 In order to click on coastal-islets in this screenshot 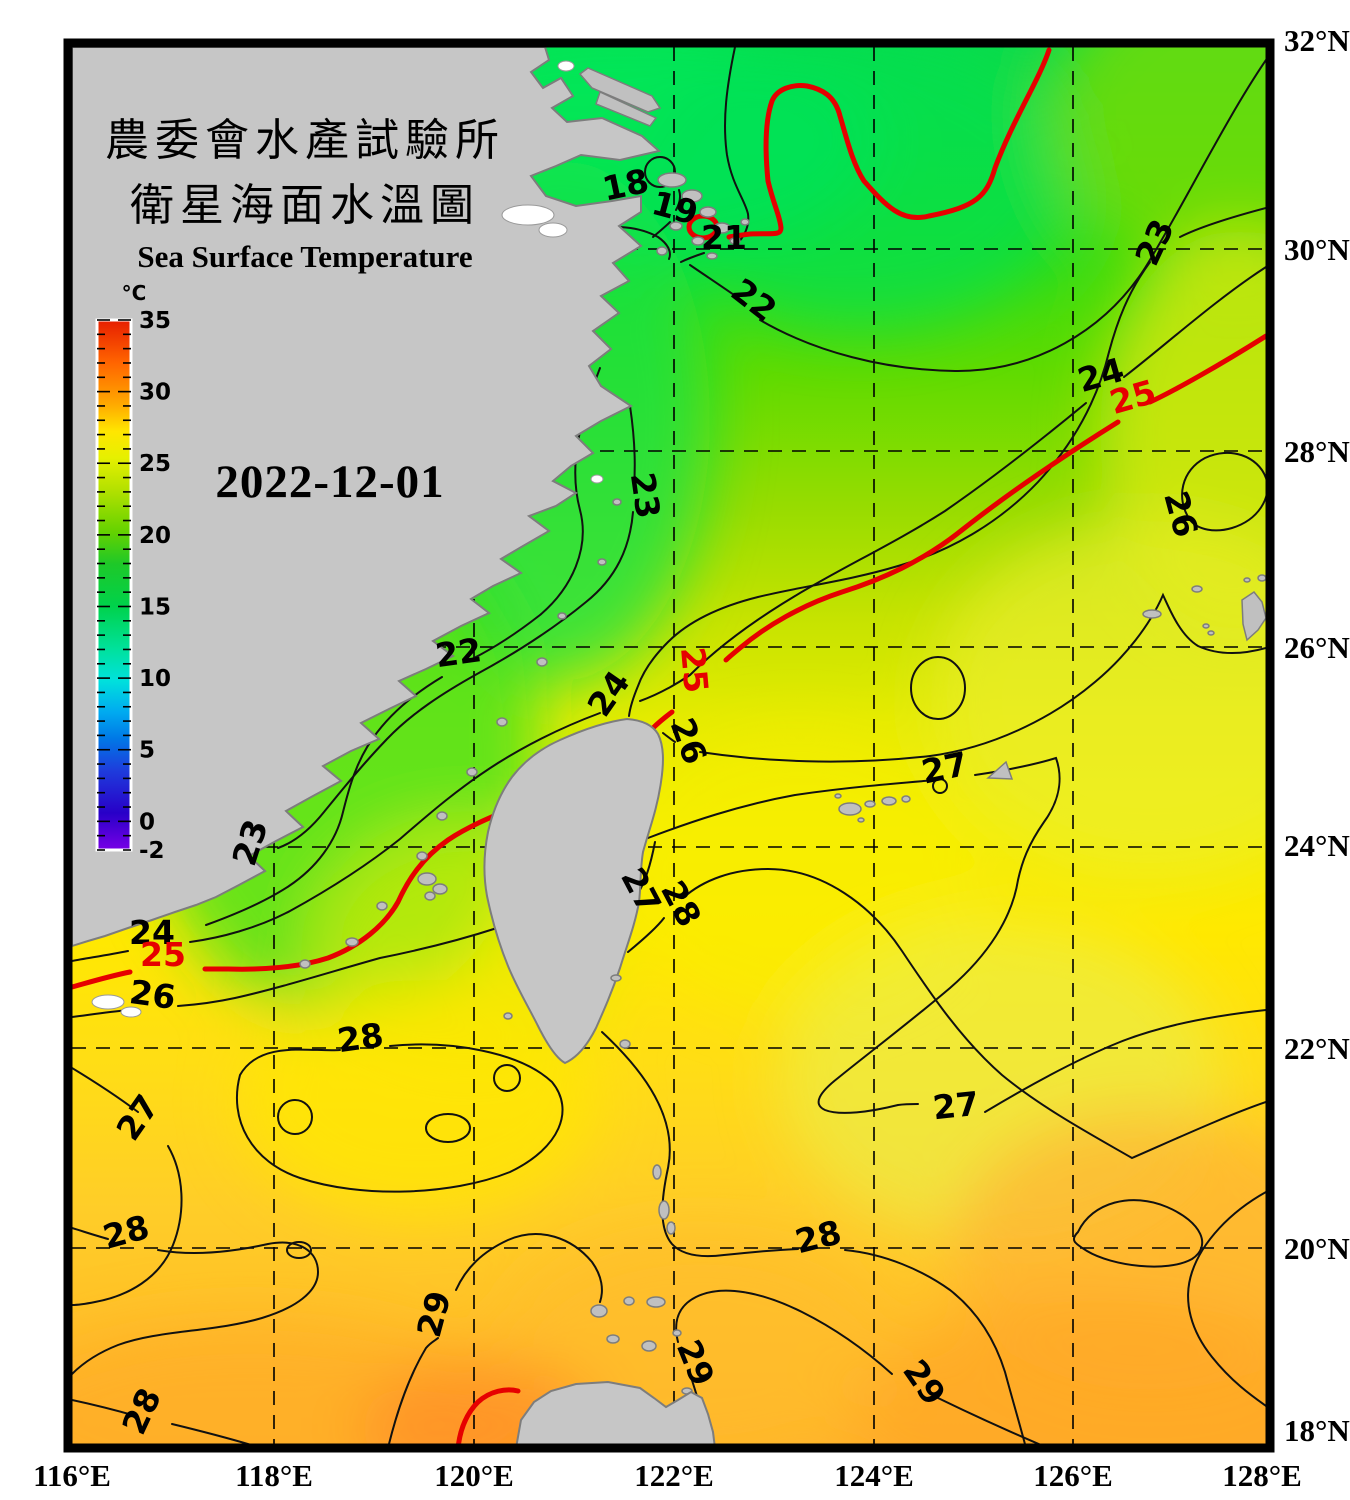, I will do `click(460, 733)`.